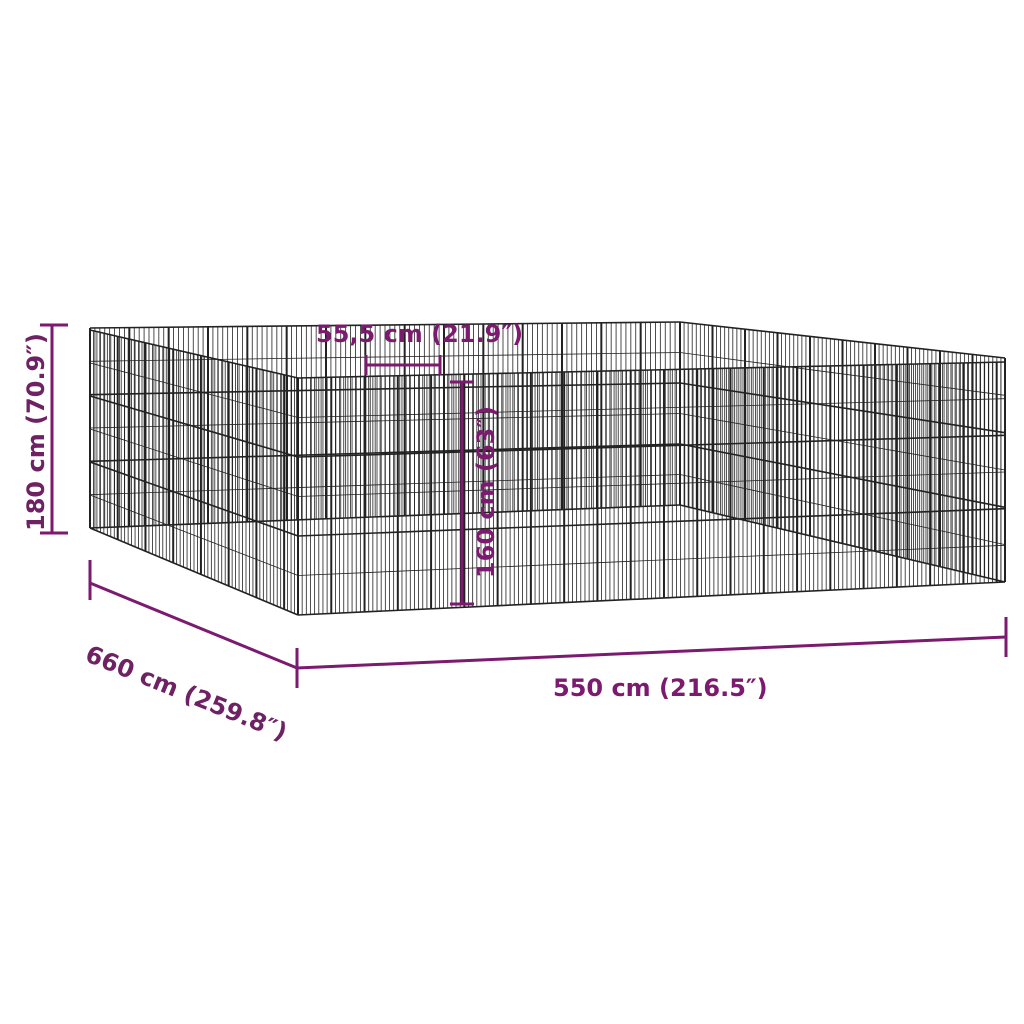 This screenshot has width=1024, height=1024. I want to click on fence-panel, so click(194, 472).